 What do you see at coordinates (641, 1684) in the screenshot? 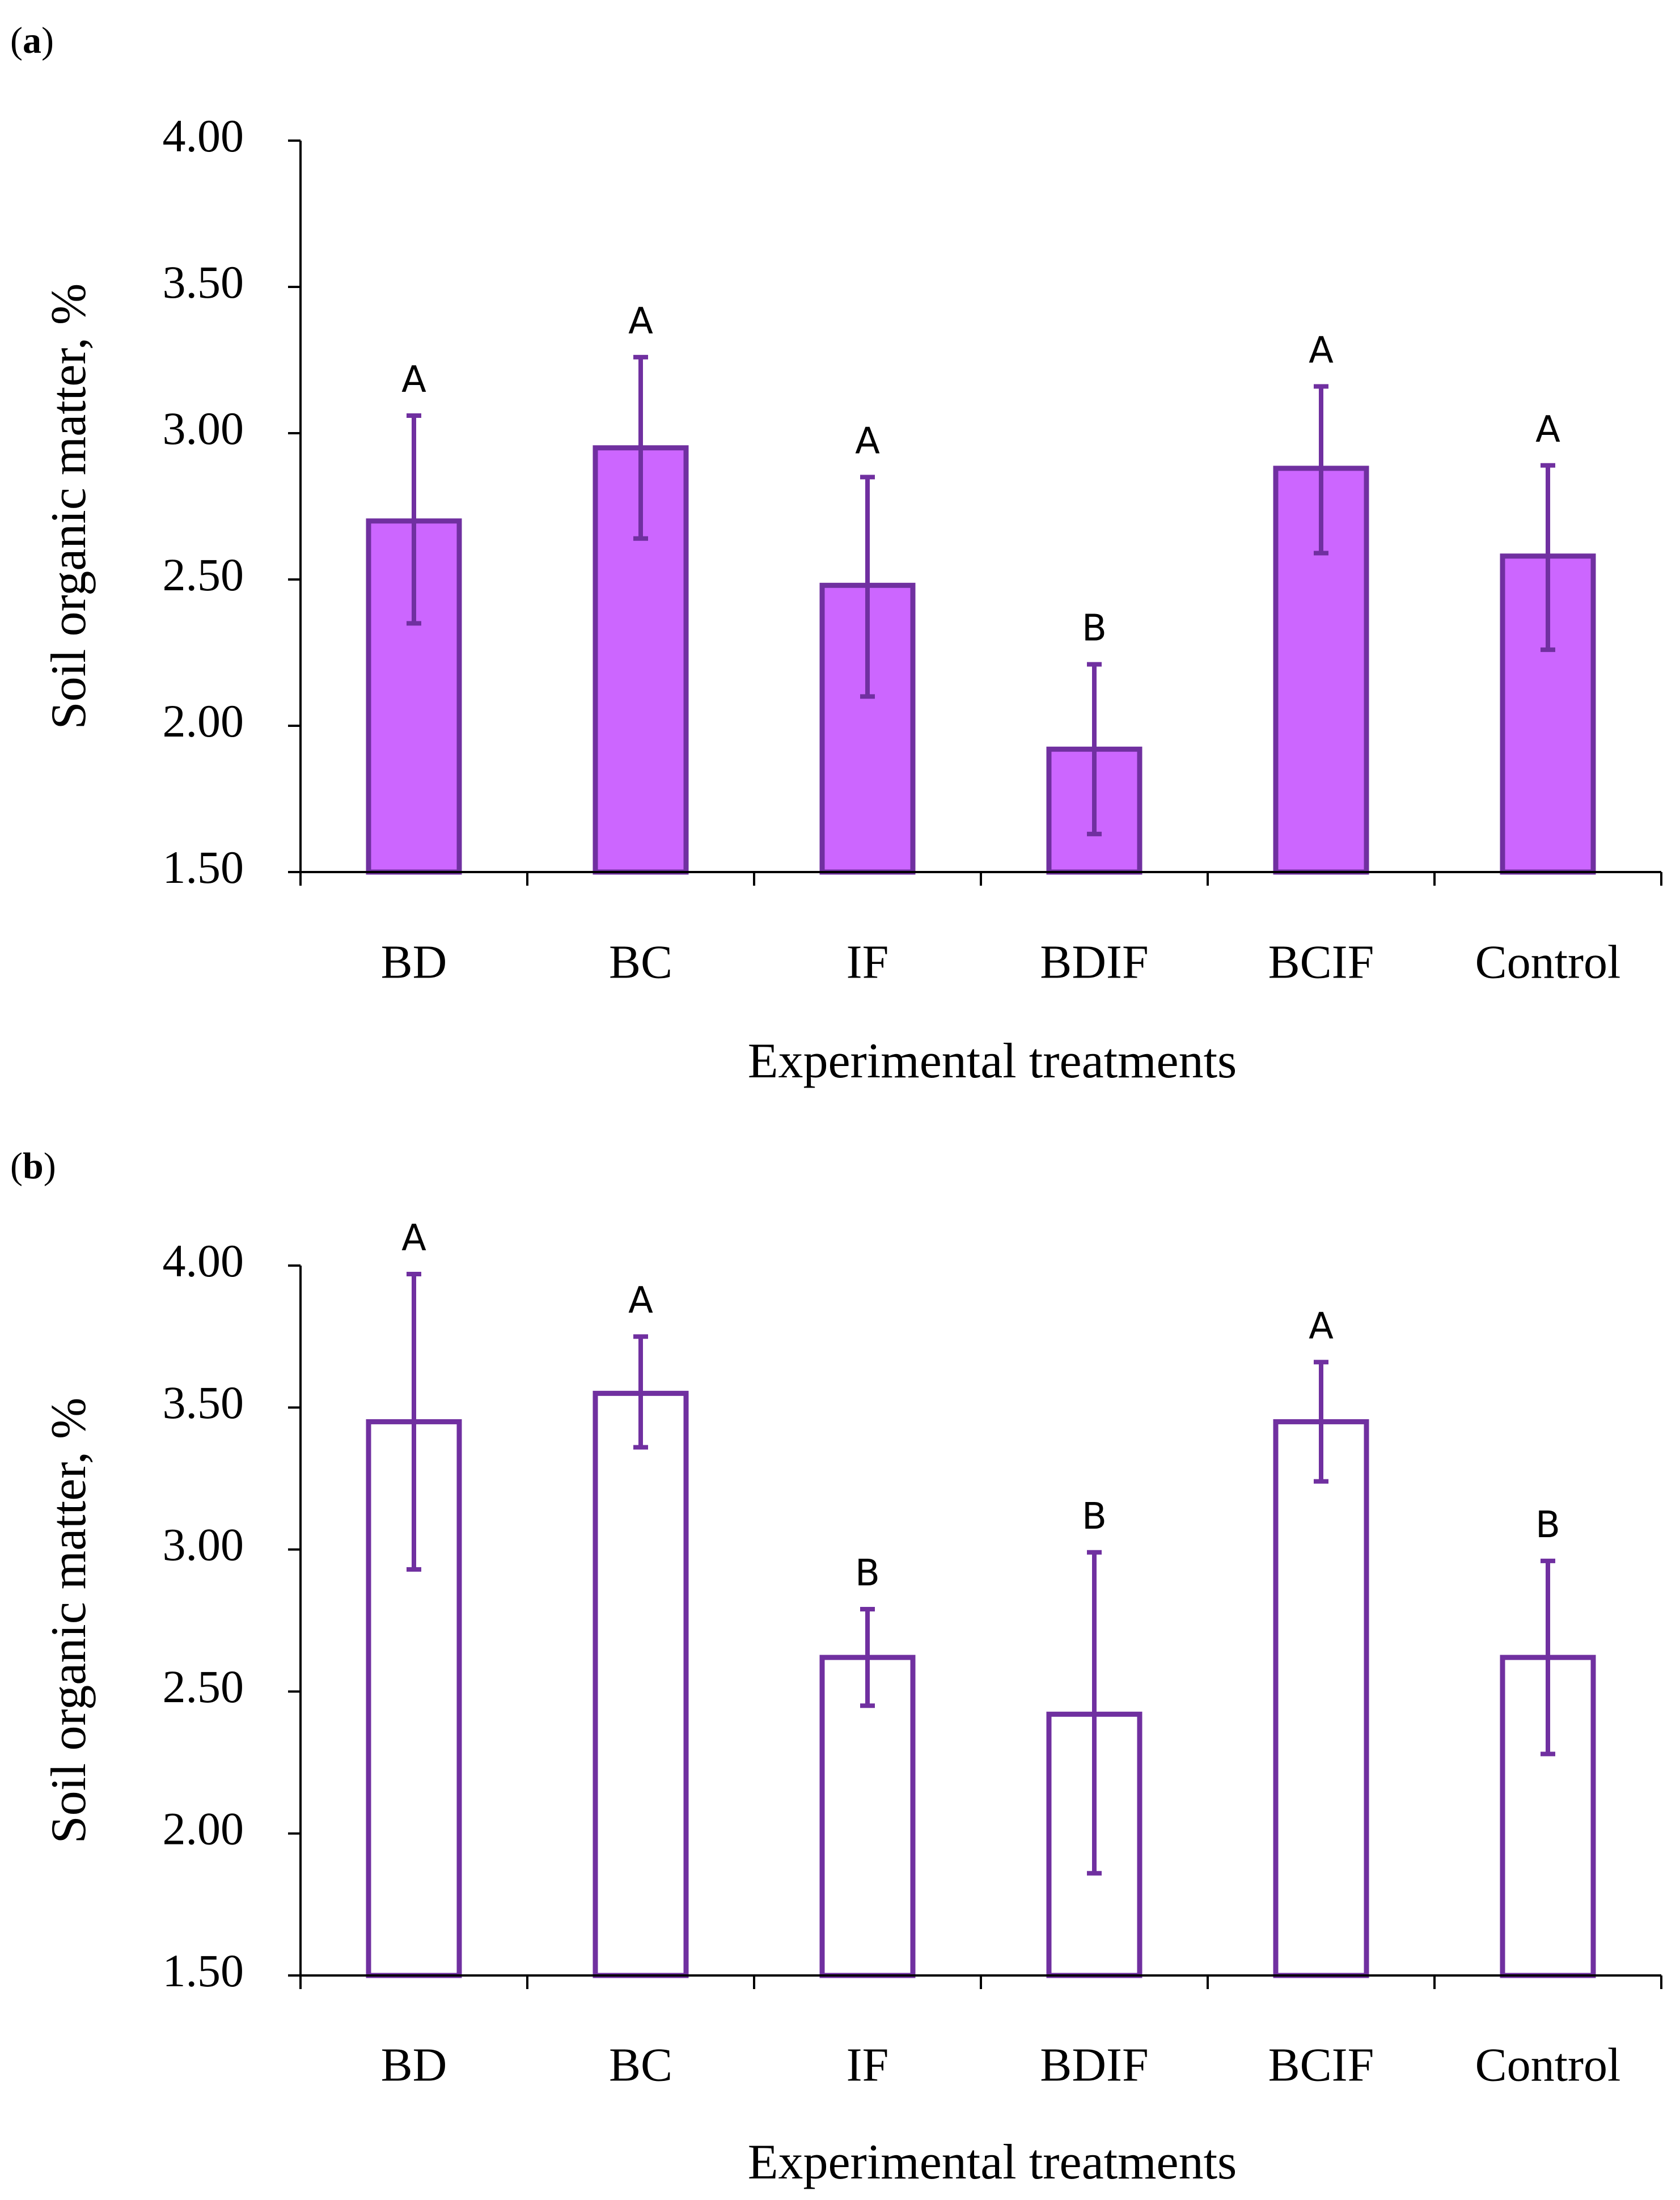
I see `bar-bc` at bounding box center [641, 1684].